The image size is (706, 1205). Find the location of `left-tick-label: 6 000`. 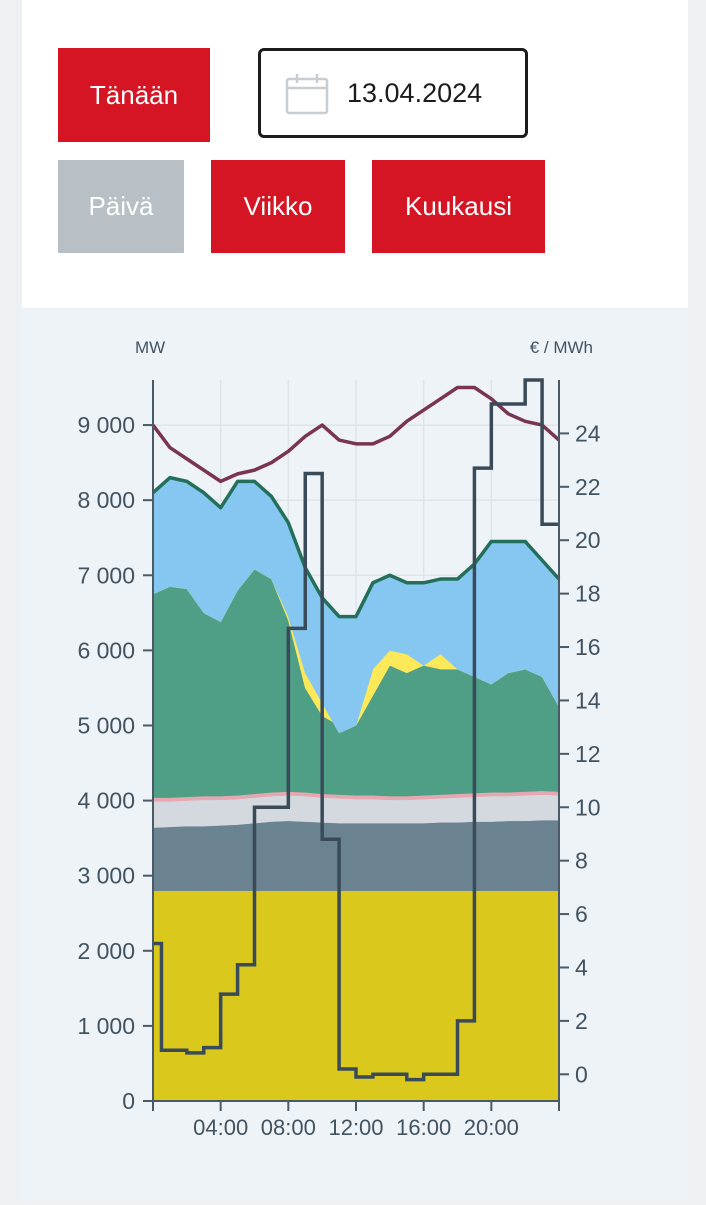

left-tick-label: 6 000 is located at coordinates (106, 650).